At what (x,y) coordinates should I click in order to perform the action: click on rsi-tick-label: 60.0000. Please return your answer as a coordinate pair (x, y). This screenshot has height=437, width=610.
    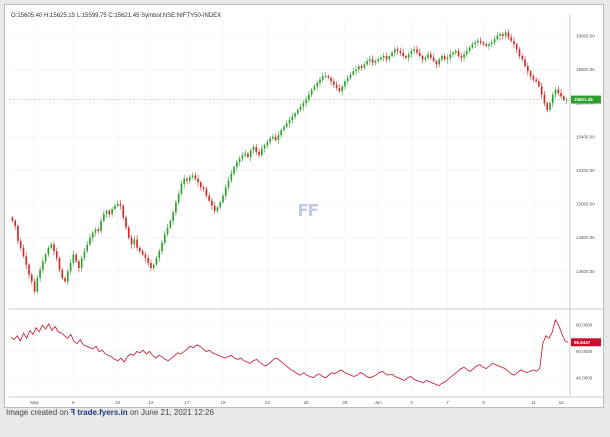
    Looking at the image, I should click on (584, 351).